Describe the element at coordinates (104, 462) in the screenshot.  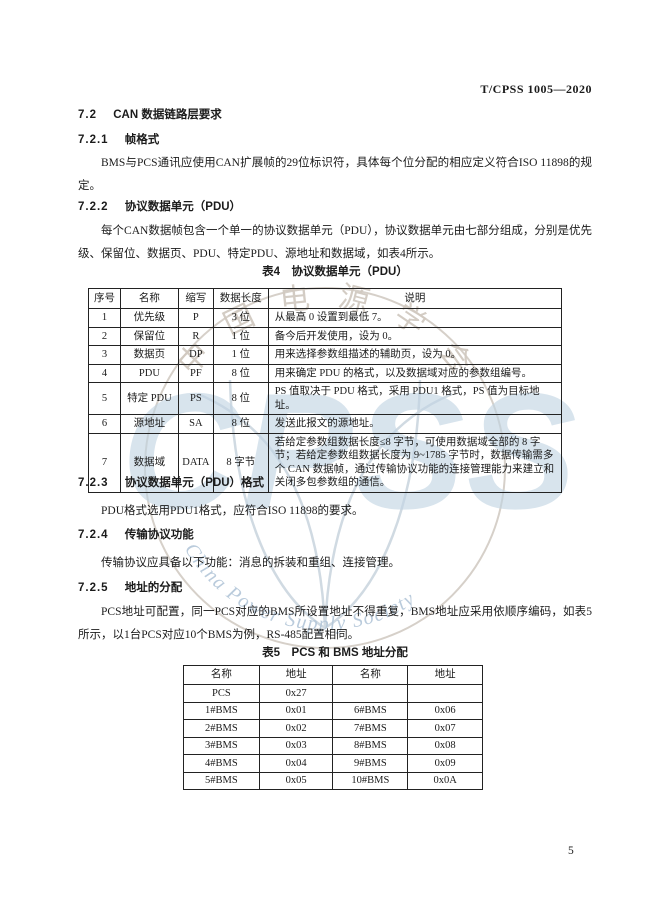
I see `cell: 7` at that location.